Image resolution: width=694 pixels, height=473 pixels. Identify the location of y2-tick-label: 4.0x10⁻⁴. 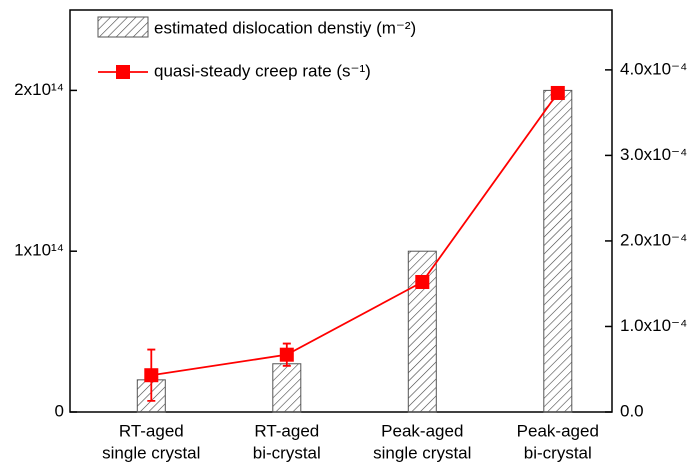
(653, 68).